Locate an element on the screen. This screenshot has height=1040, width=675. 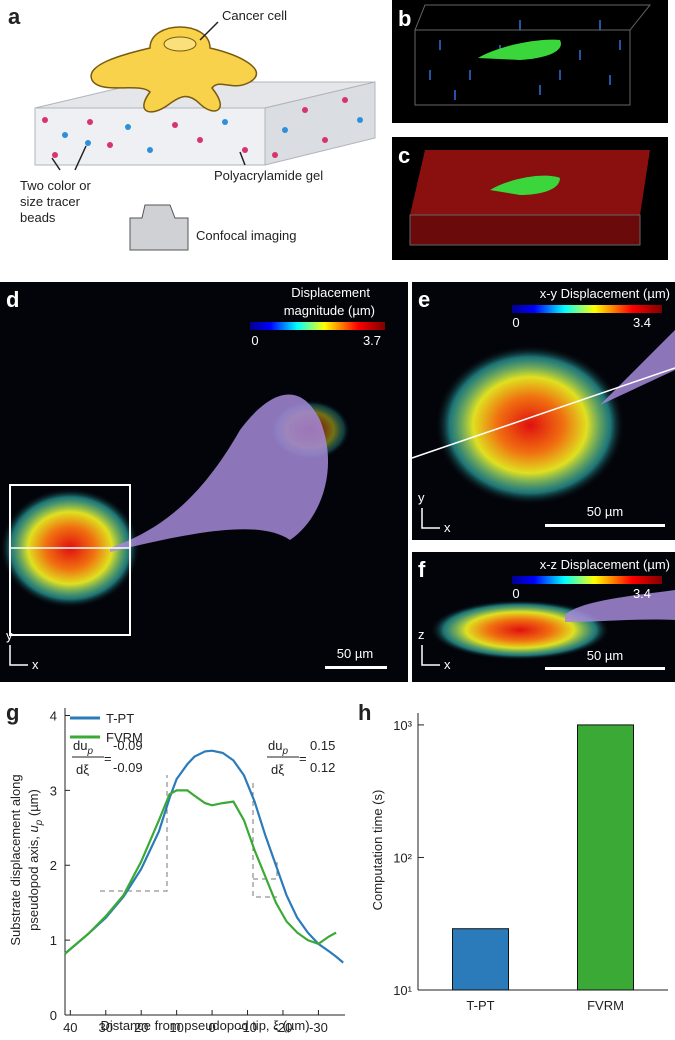
gel-front is located at coordinates (150, 136).